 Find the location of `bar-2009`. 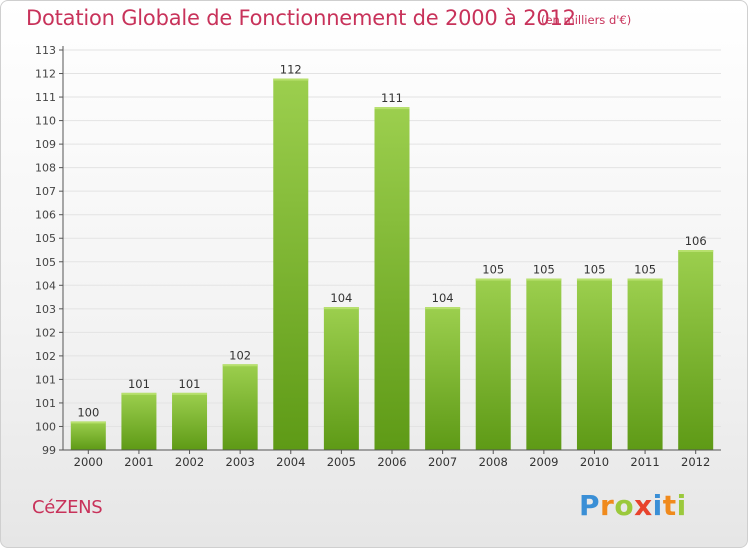

bar-2009 is located at coordinates (544, 364).